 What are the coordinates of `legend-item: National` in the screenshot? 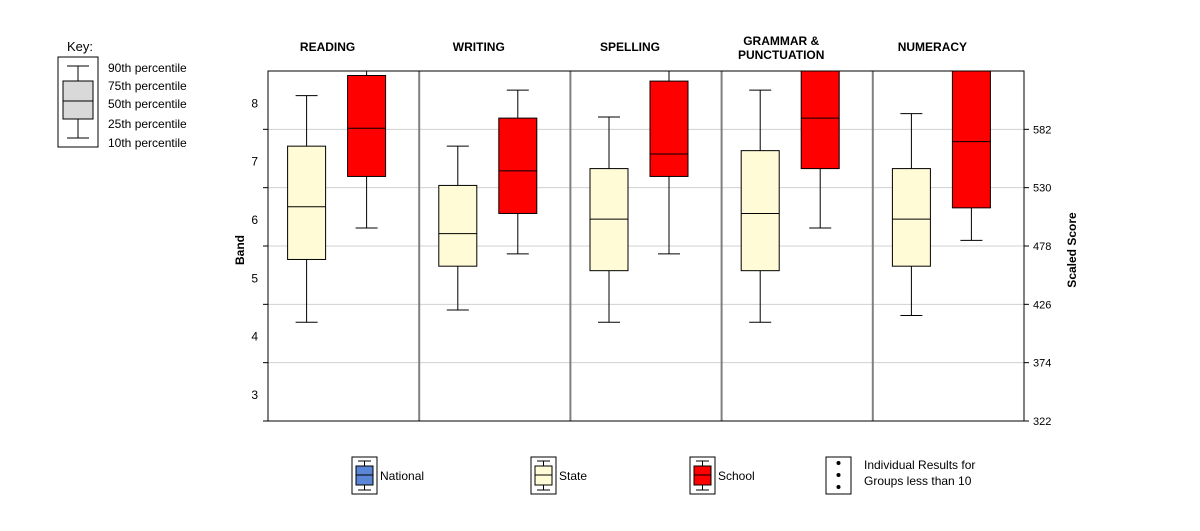 It's located at (387, 475).